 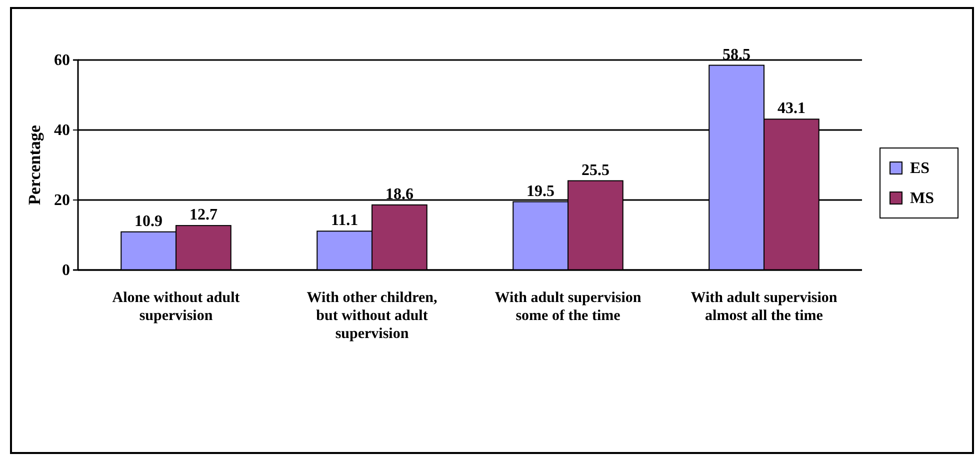 I want to click on data-label: 12.7, so click(x=203, y=215).